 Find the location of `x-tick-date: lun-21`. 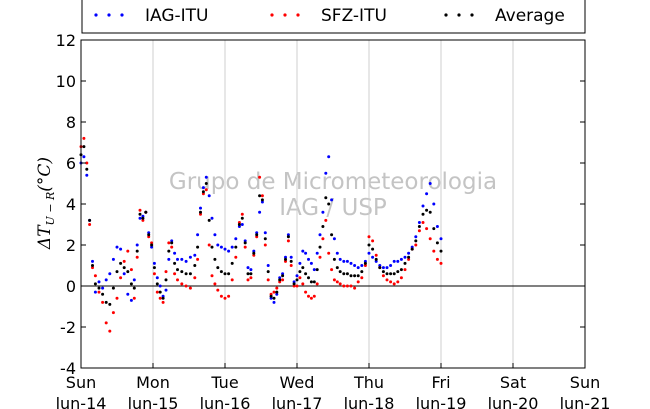

x-tick-date: lun-21 is located at coordinates (585, 401).